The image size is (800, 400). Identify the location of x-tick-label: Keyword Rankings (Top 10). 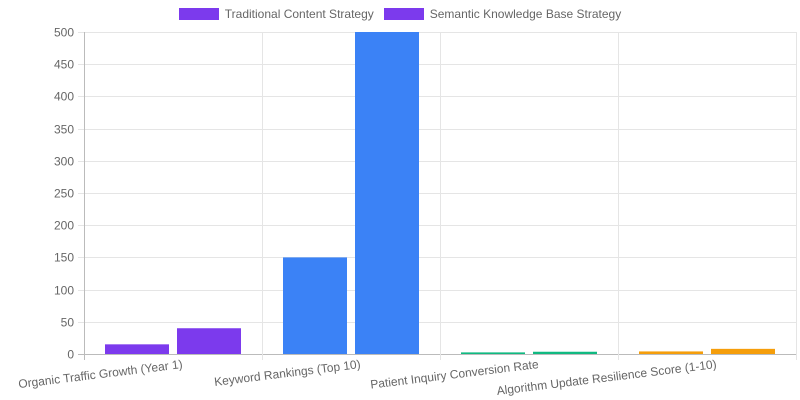
(287, 373).